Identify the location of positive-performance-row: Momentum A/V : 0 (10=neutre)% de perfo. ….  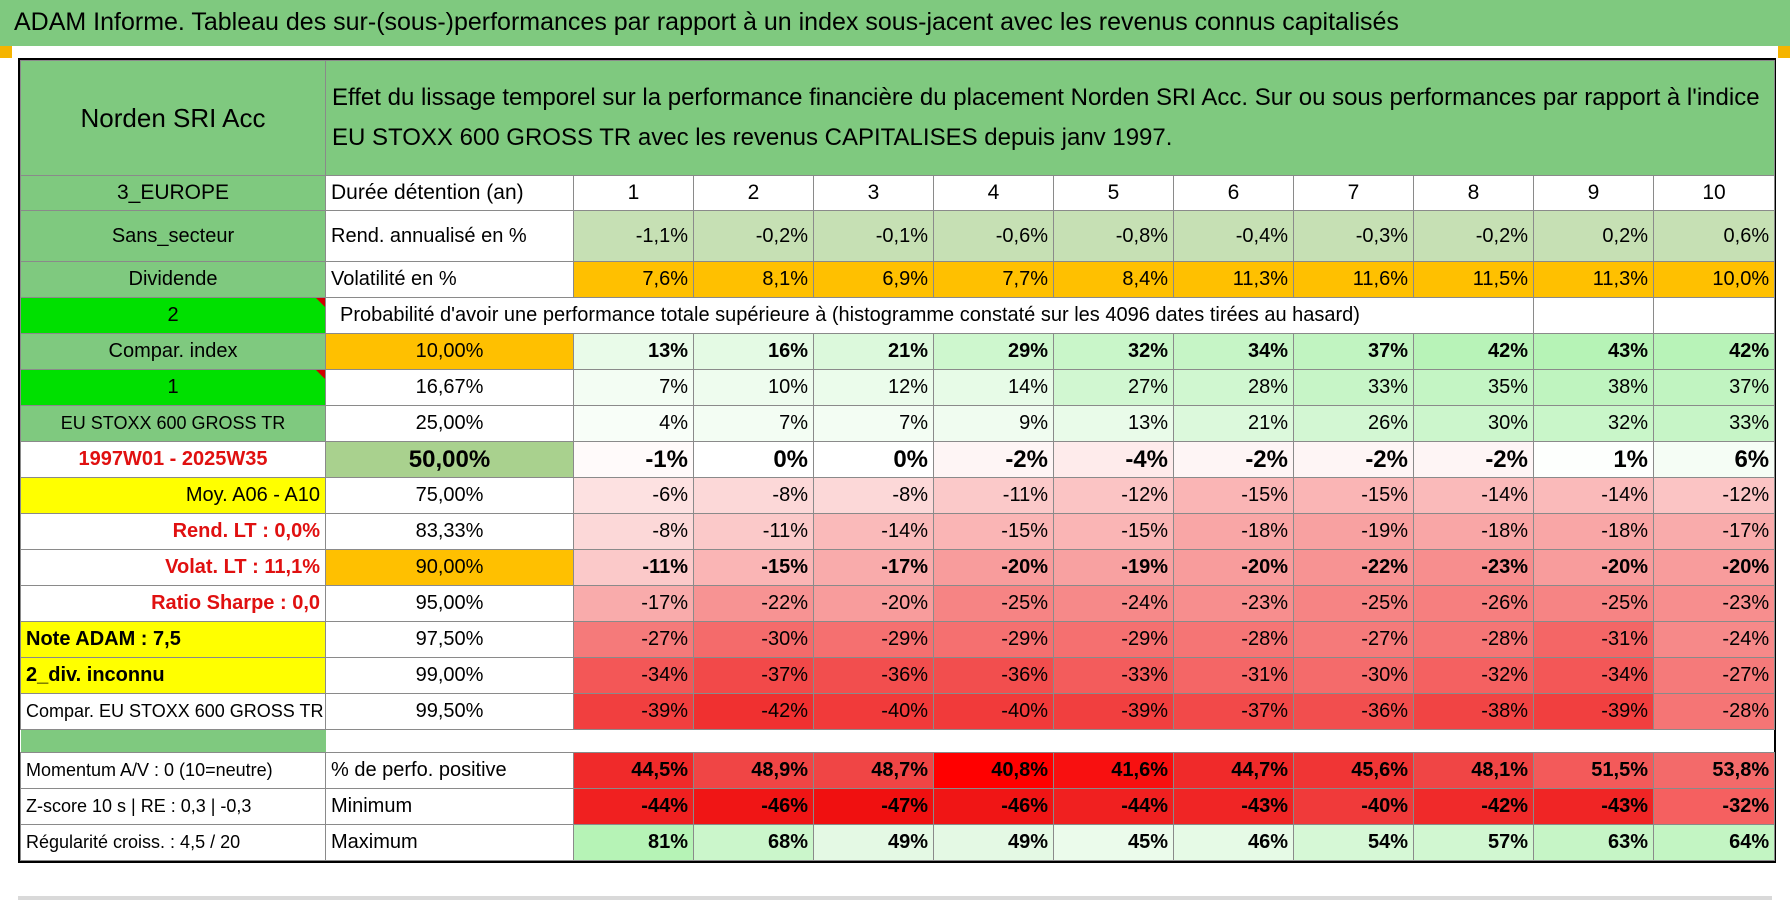
(898, 770).